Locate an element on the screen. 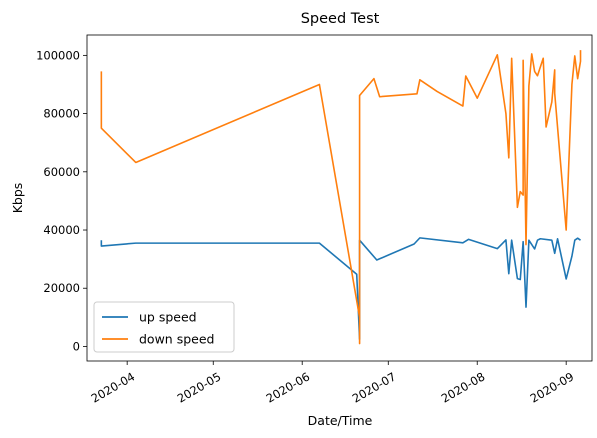  y-tick-label: 0 is located at coordinates (76, 346).